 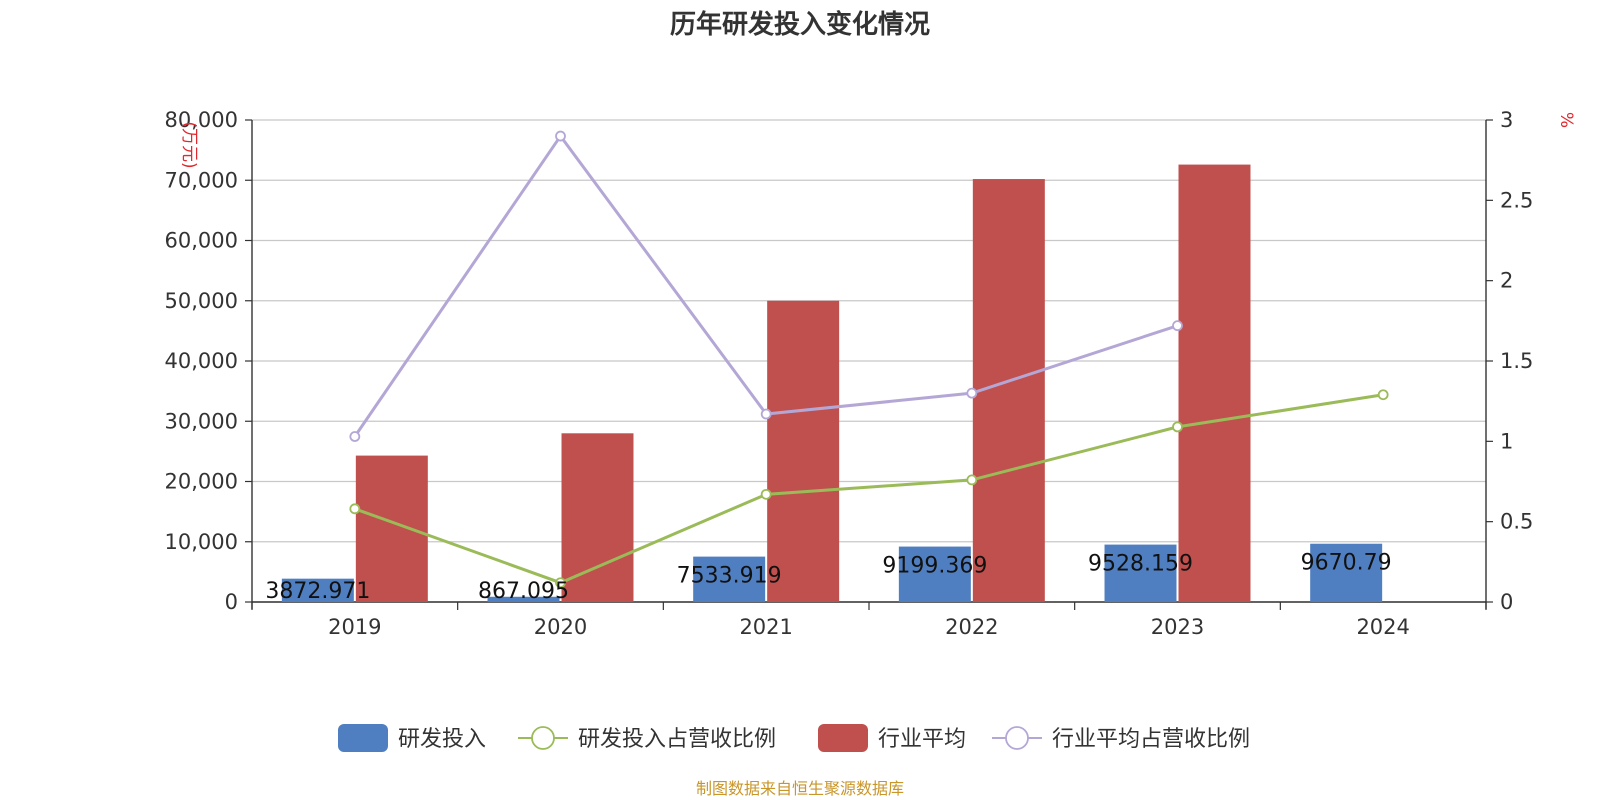 What do you see at coordinates (201, 361) in the screenshot?
I see `left-axis-tick-label: 40,000` at bounding box center [201, 361].